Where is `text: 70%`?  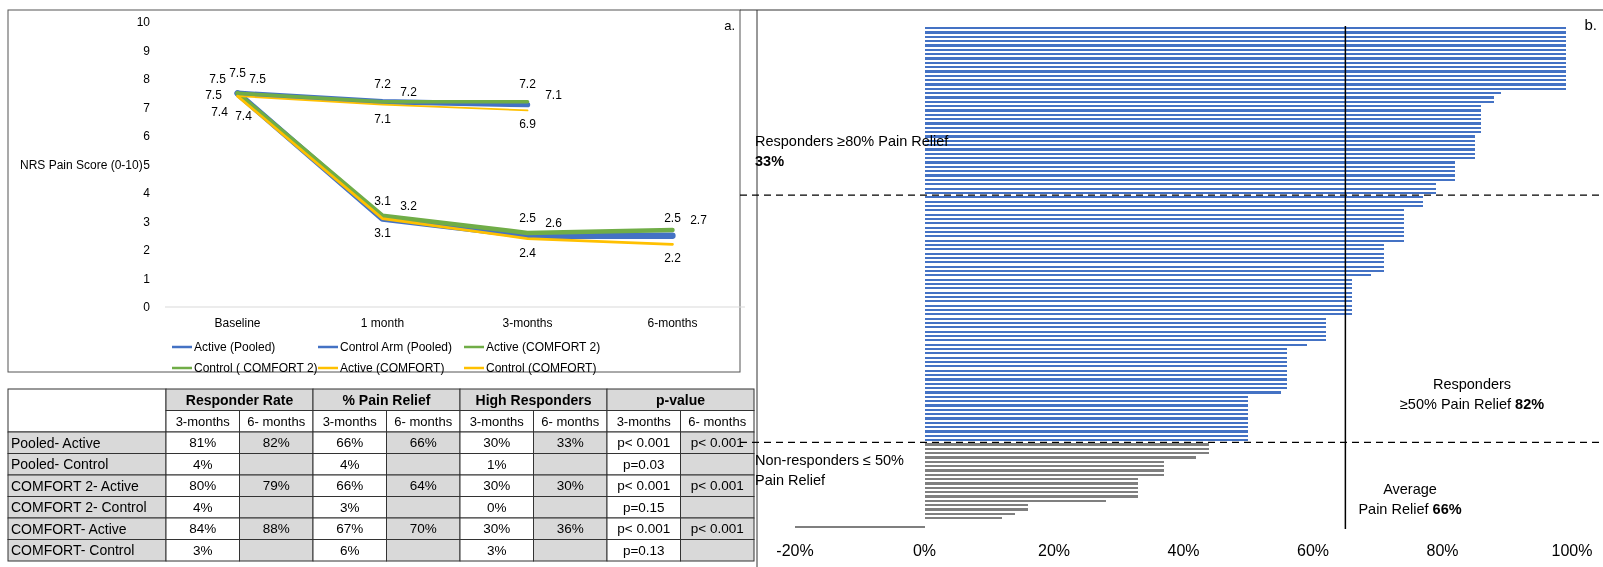 text: 70% is located at coordinates (423, 529).